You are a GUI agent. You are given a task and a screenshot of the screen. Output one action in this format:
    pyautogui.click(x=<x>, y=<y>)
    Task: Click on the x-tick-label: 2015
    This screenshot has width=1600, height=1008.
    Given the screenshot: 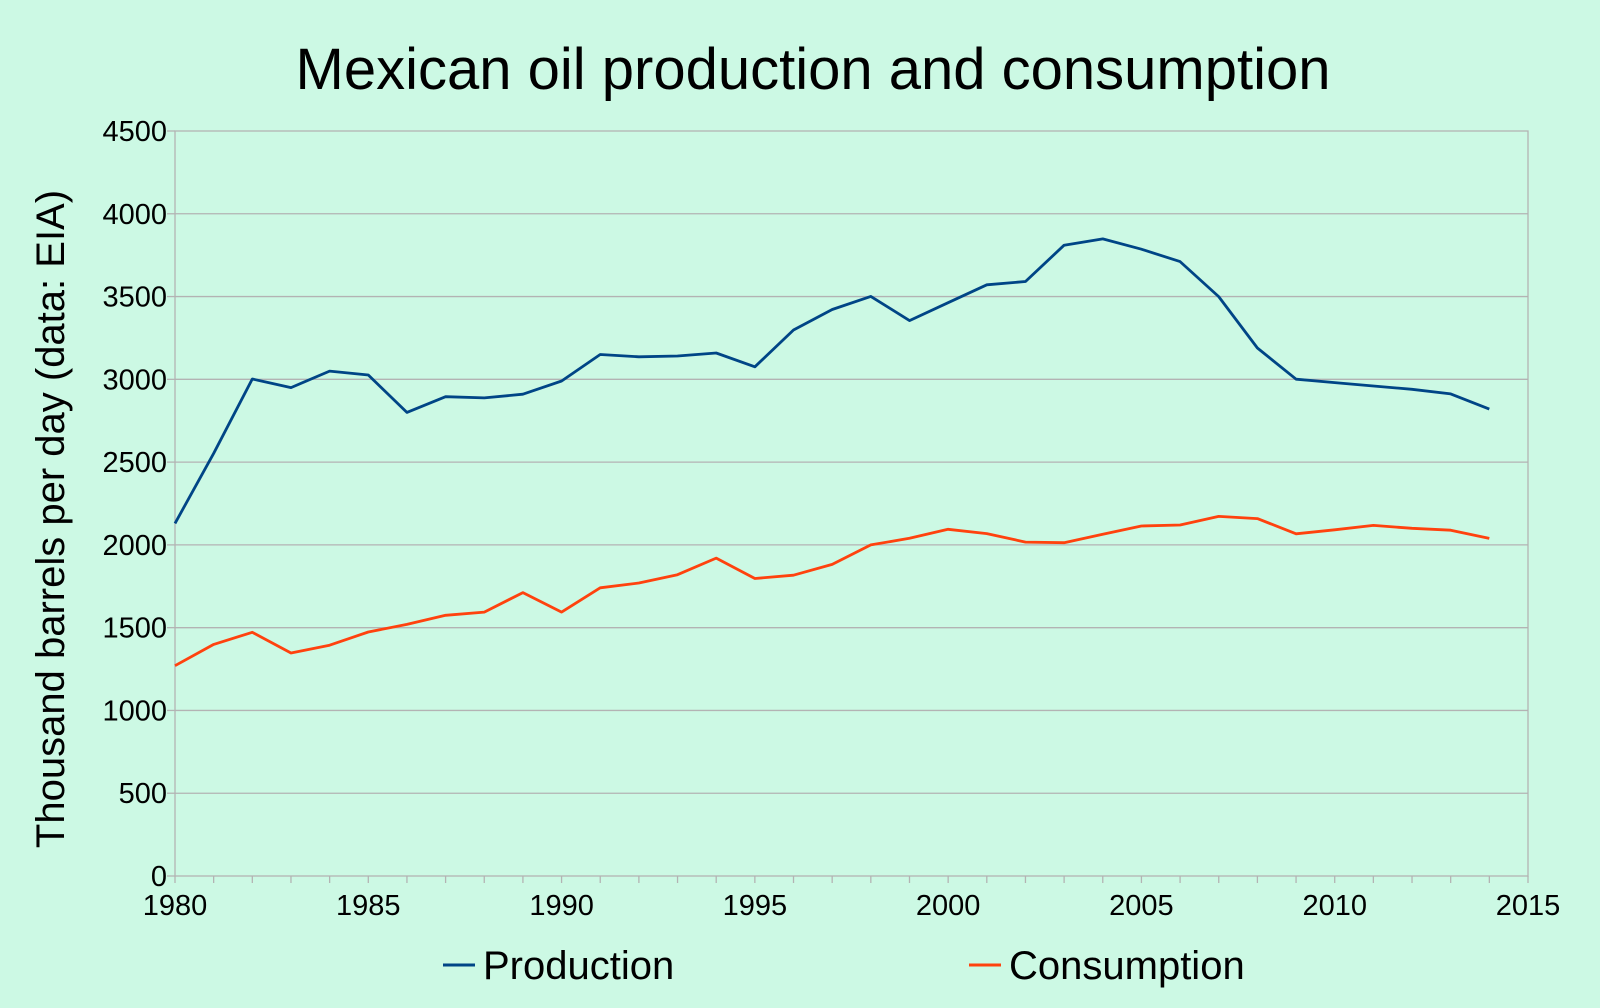 What is the action you would take?
    pyautogui.click(x=1528, y=906)
    